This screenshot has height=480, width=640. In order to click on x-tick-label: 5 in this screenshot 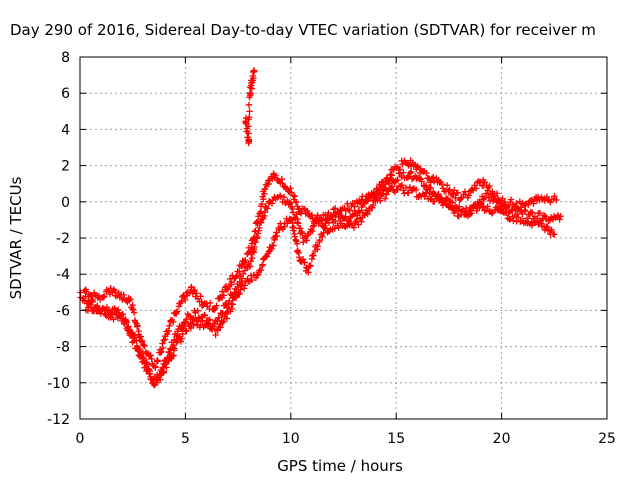, I will do `click(185, 439)`.